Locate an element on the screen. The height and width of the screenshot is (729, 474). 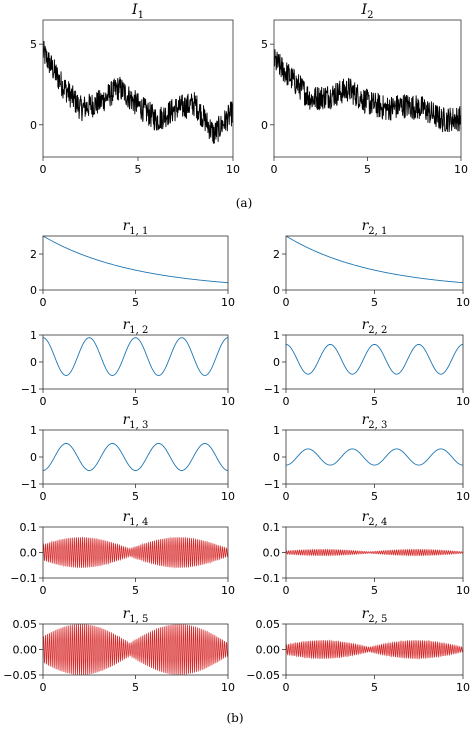
x-tick-label-I1-0: 0 is located at coordinates (43, 169).